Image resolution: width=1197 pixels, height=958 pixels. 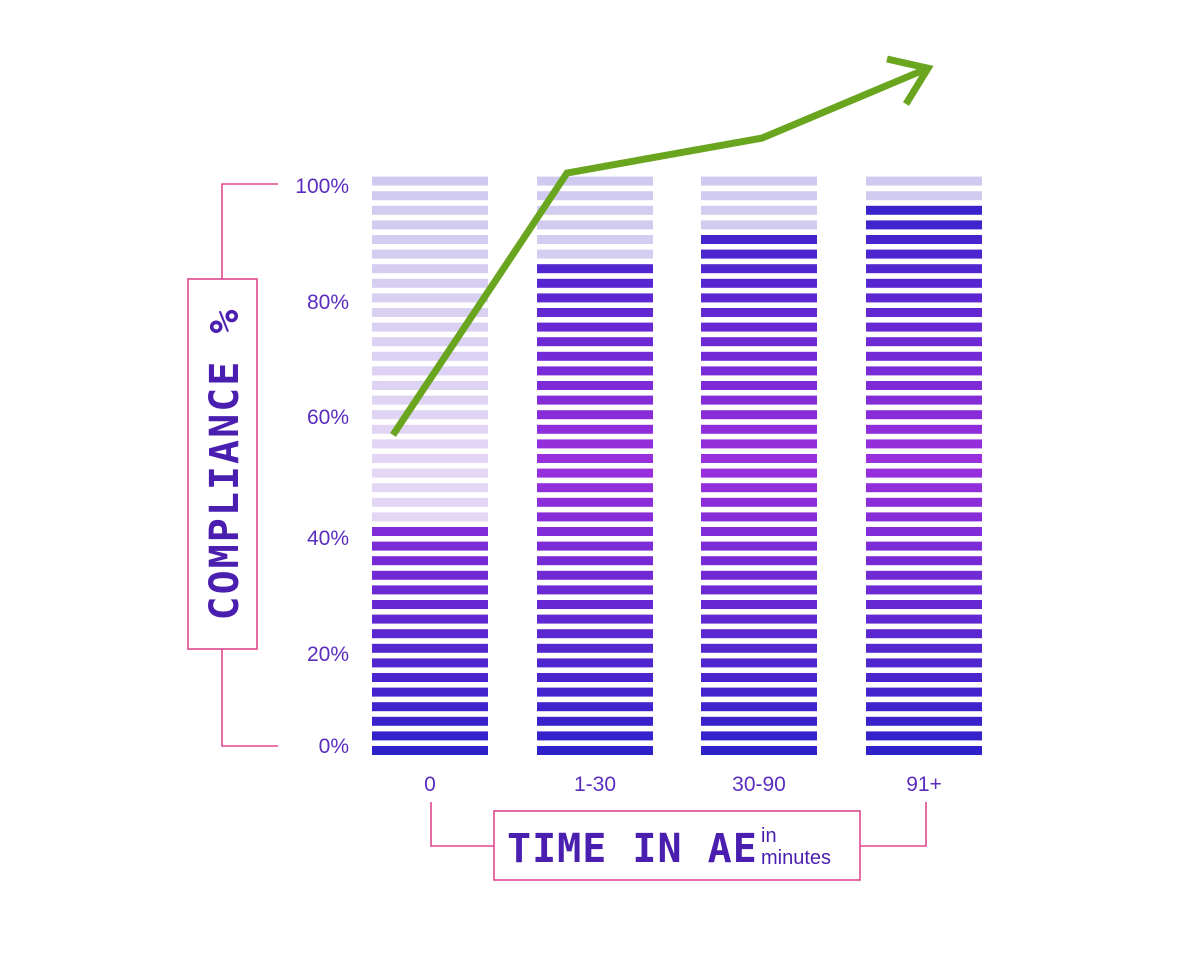 I want to click on y-tick-label: 0%, so click(x=334, y=746).